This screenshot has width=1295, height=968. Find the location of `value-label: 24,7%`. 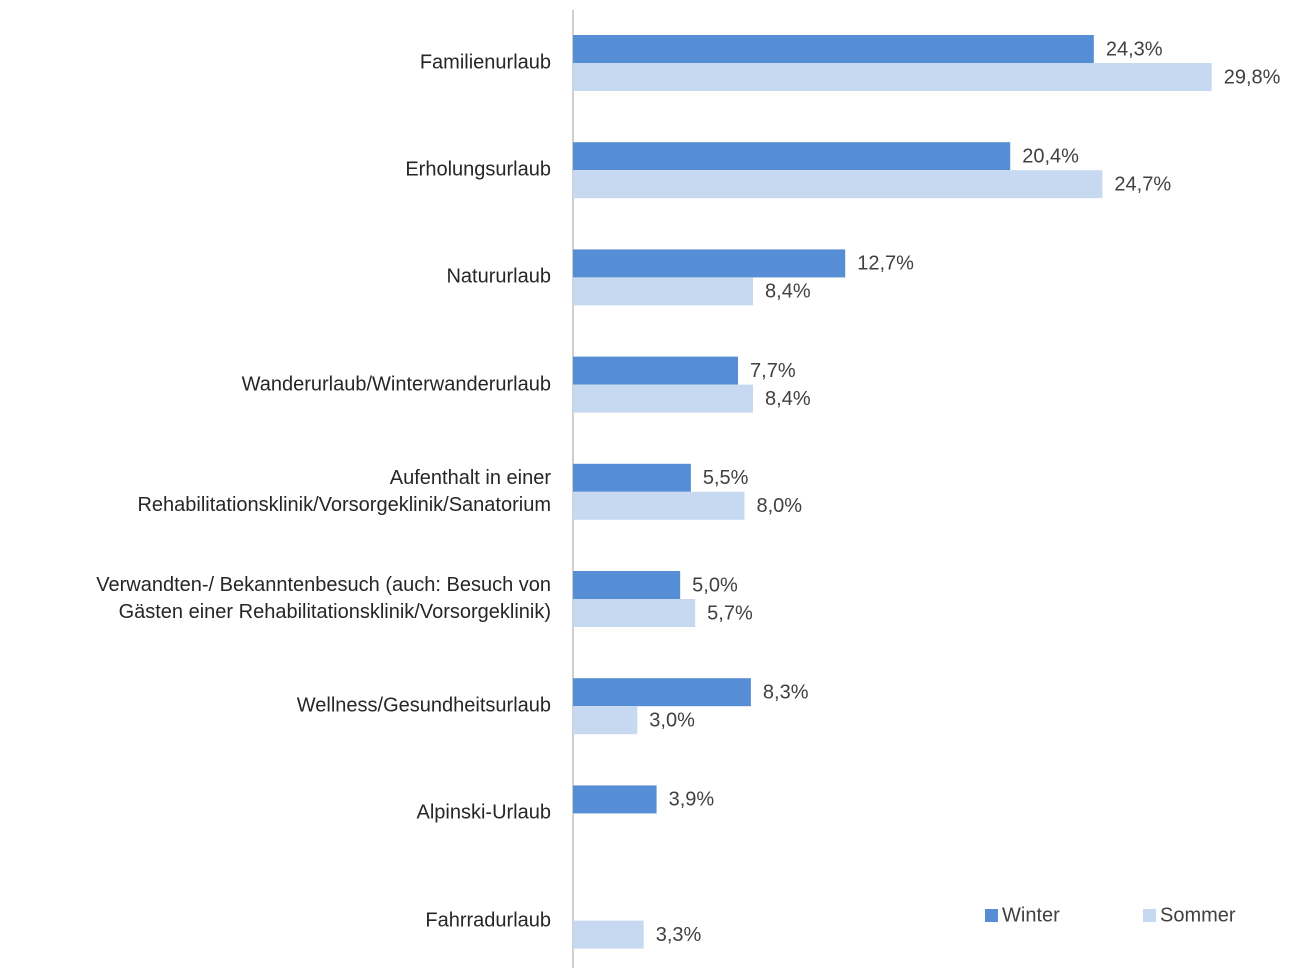

value-label: 24,7% is located at coordinates (1142, 184).